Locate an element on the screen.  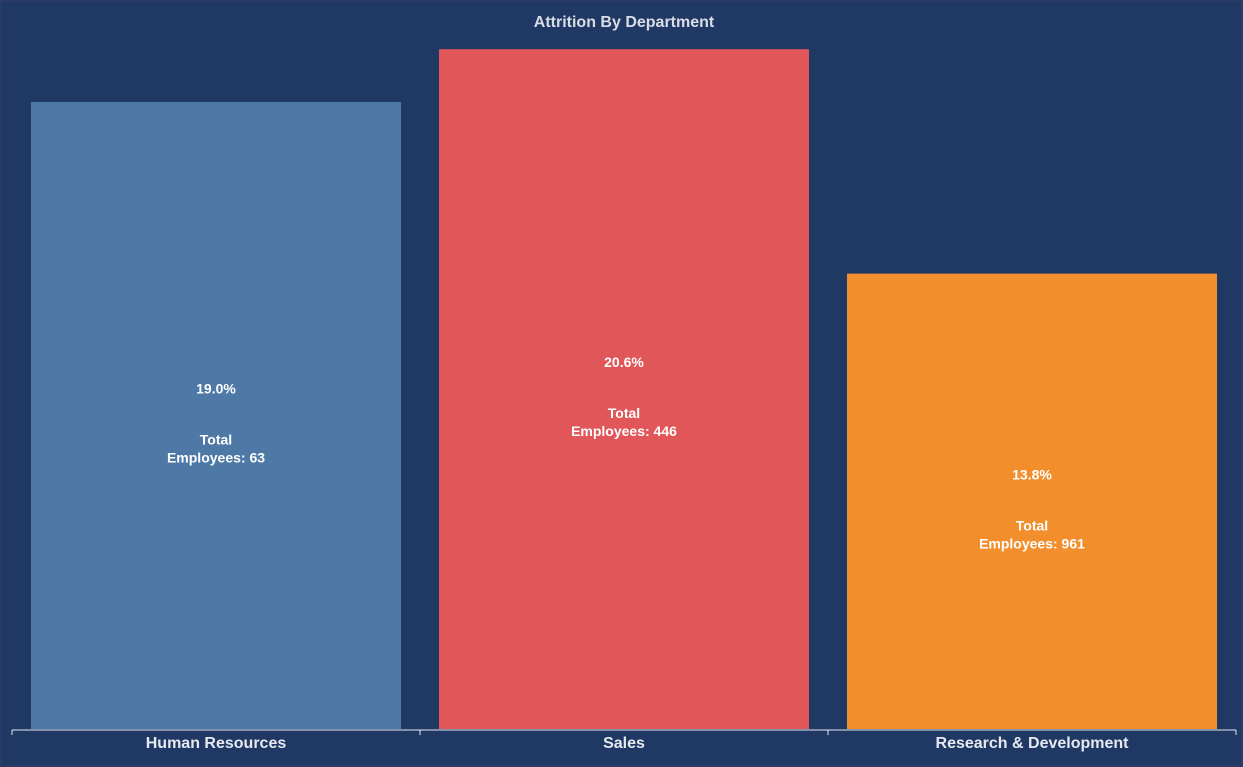
data-label-employees: Employees: 63 is located at coordinates (216, 458).